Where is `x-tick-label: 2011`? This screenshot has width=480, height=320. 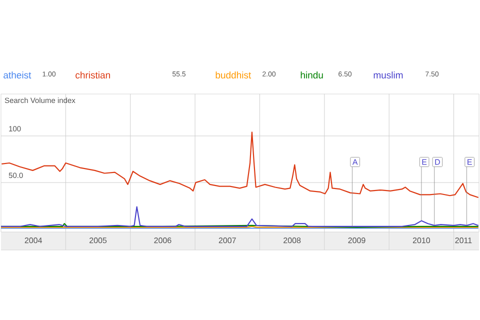 x-tick-label: 2011 is located at coordinates (463, 241).